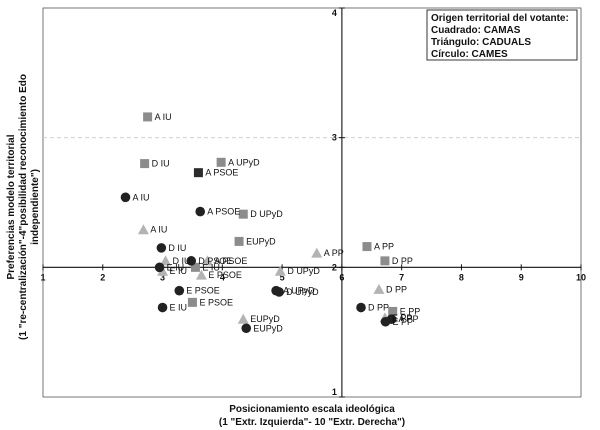 This screenshot has width=600, height=430. Describe the element at coordinates (42, 277) in the screenshot. I see `x-tick-label: 1` at that location.